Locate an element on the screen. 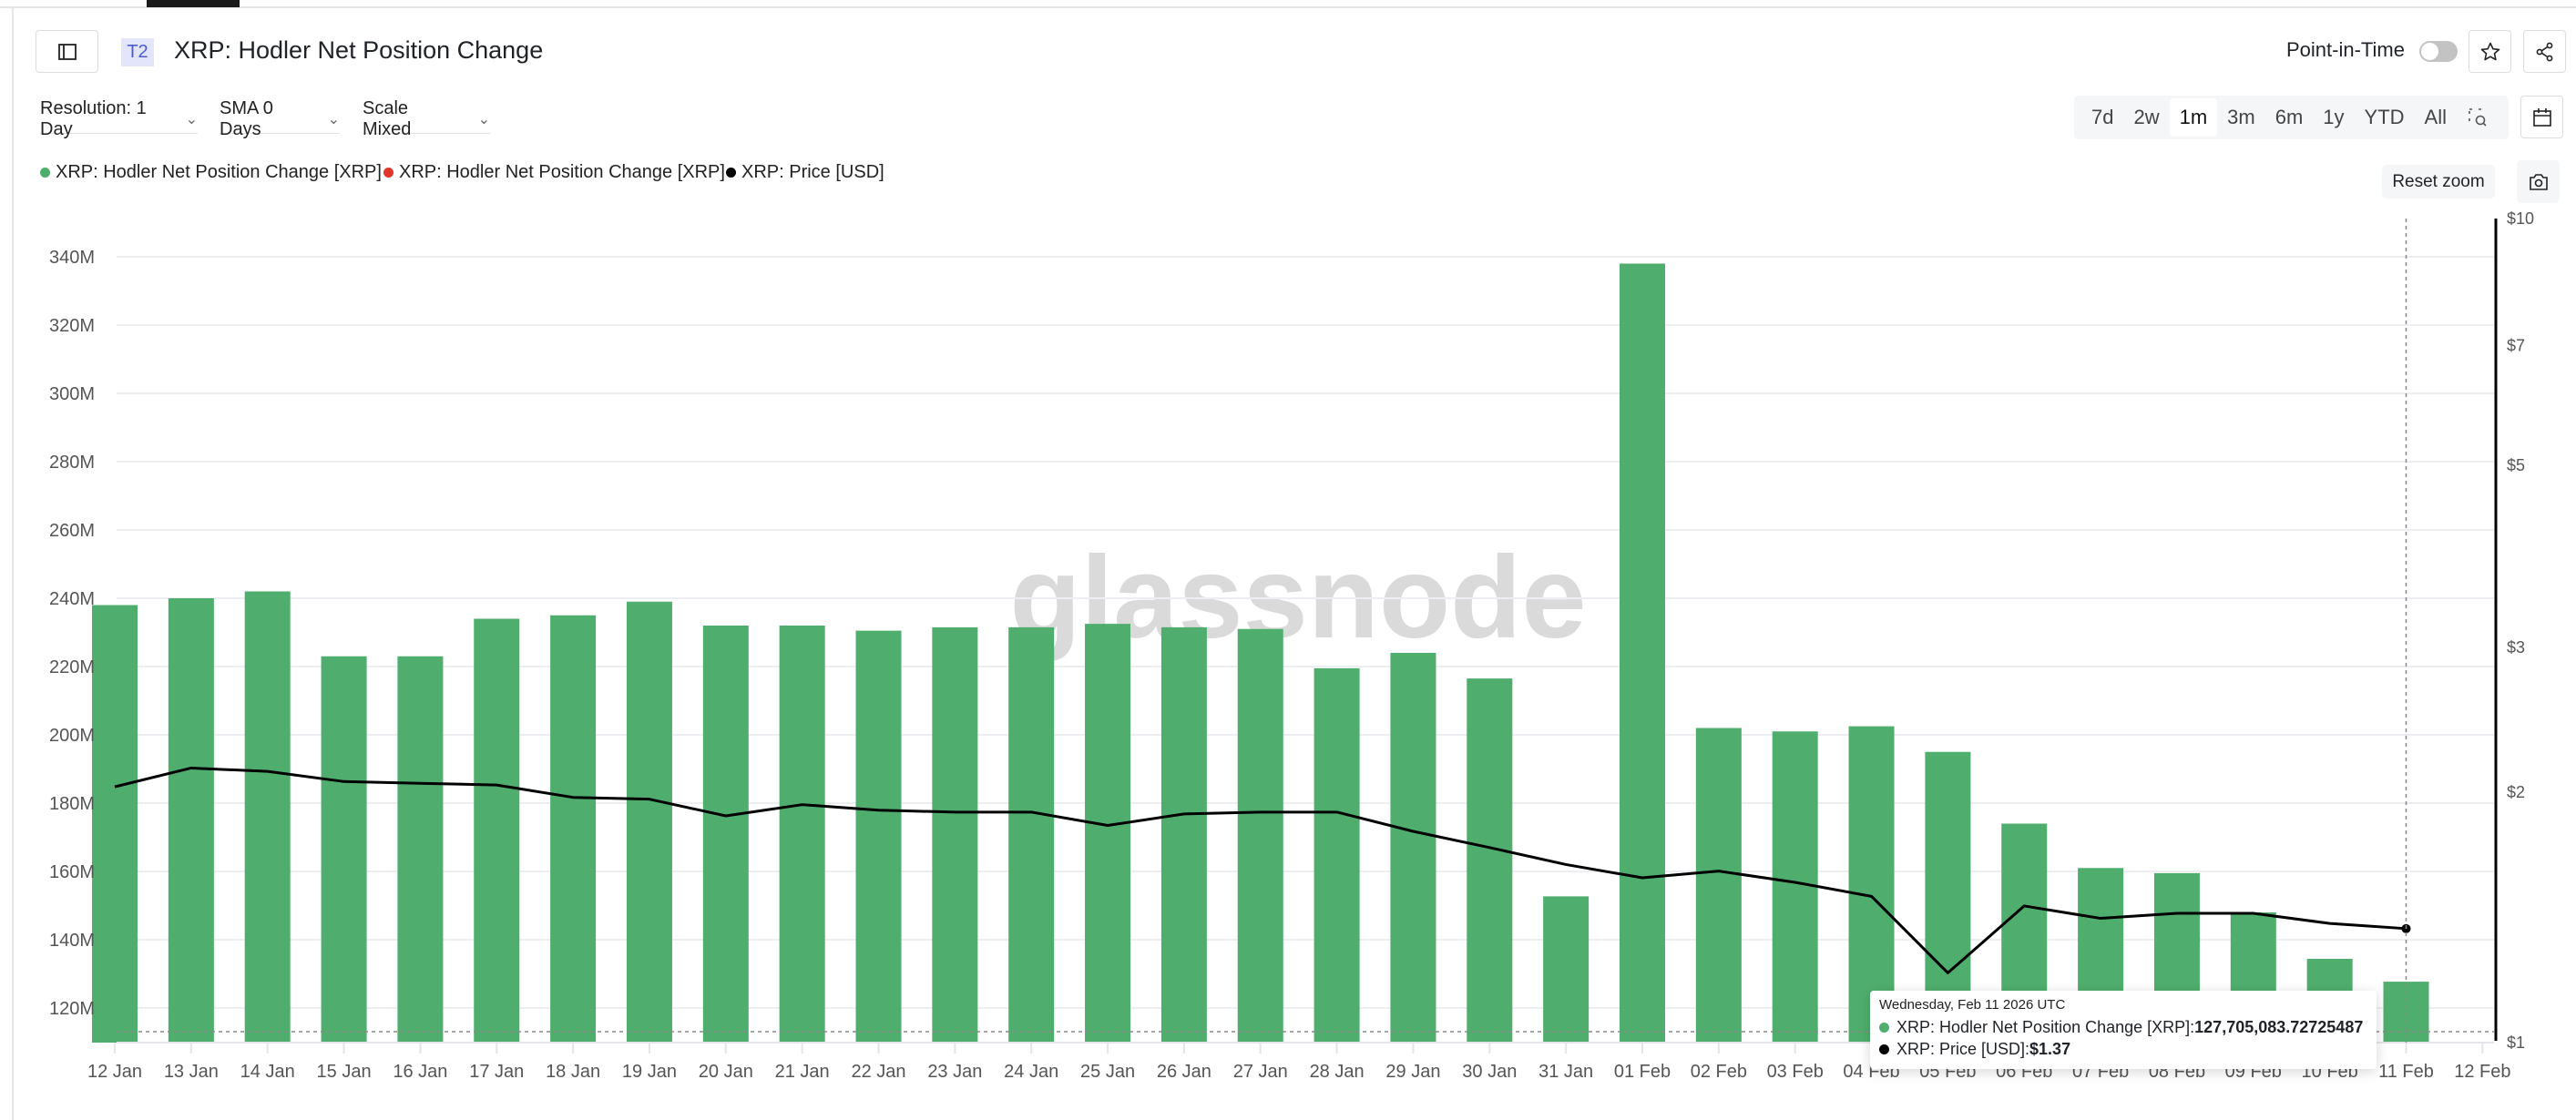 The height and width of the screenshot is (1120, 2576). sidebar-icon is located at coordinates (67, 52).